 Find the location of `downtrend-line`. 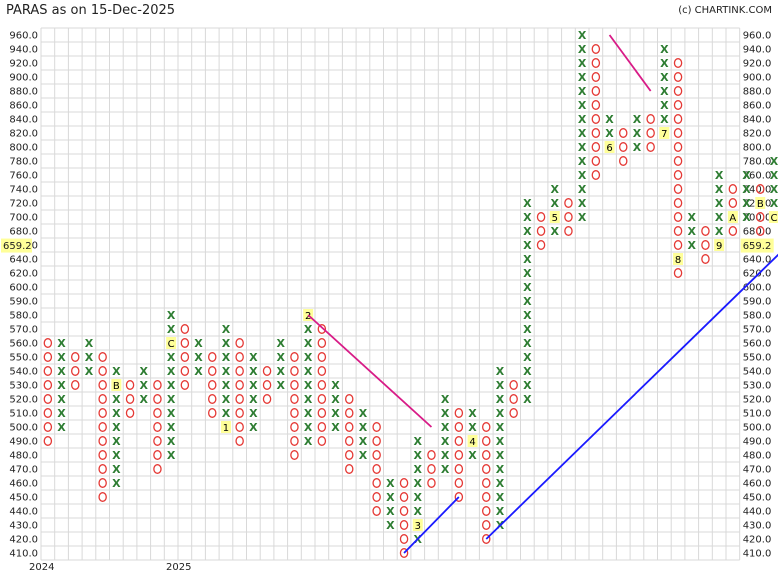

downtrend-line is located at coordinates (630, 63).